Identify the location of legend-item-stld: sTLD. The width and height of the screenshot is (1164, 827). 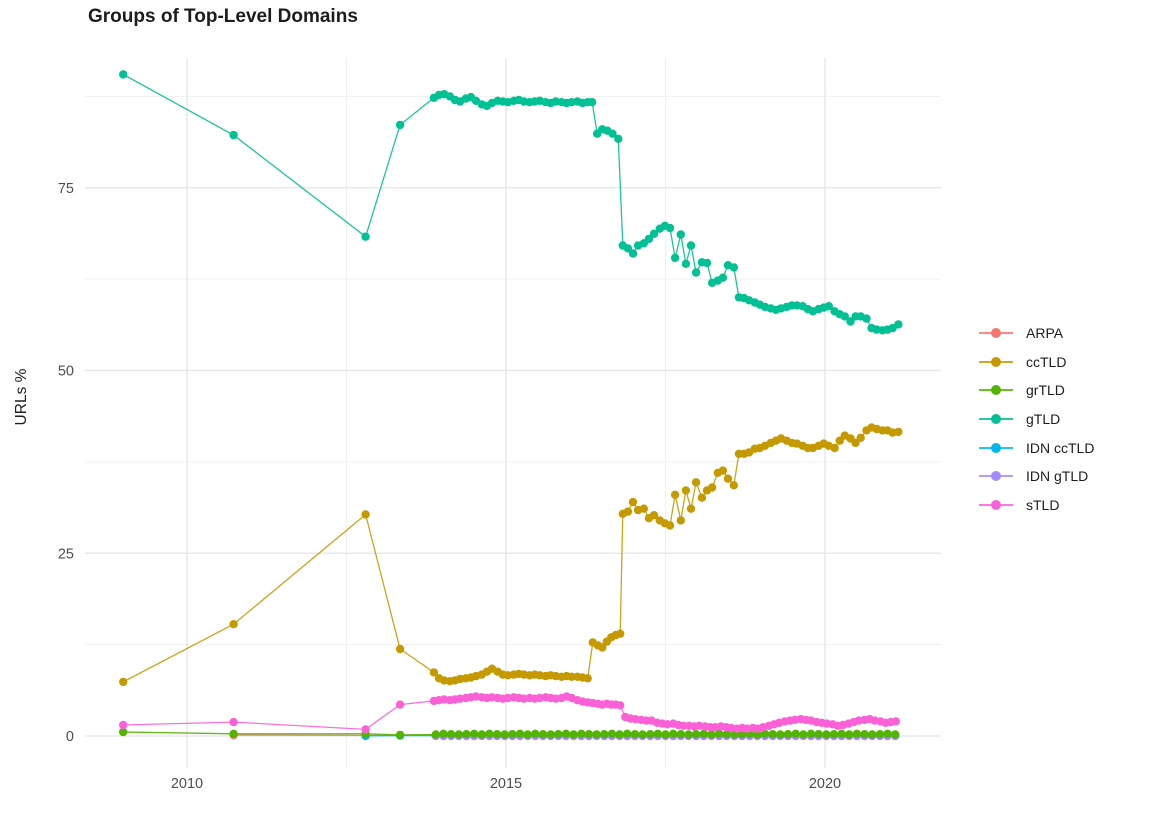
(1036, 505).